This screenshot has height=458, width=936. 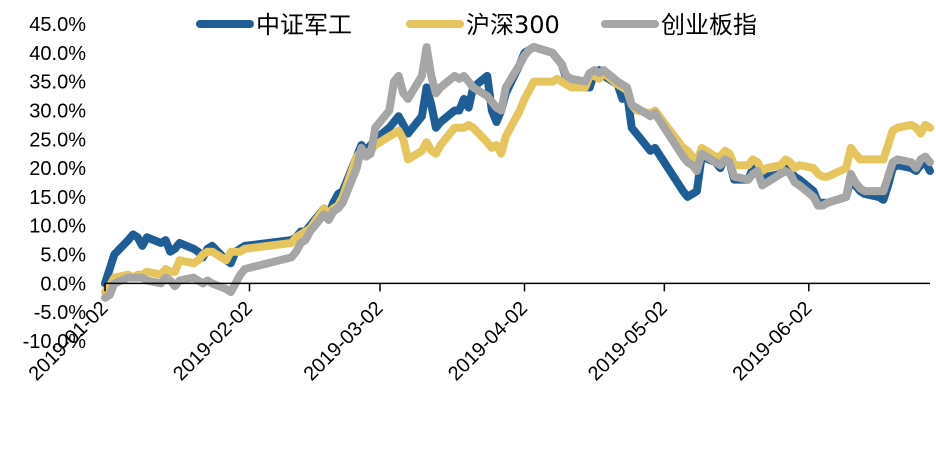 I want to click on chart-legend: 中证军工 沪深300 创业板指, so click(x=476, y=25).